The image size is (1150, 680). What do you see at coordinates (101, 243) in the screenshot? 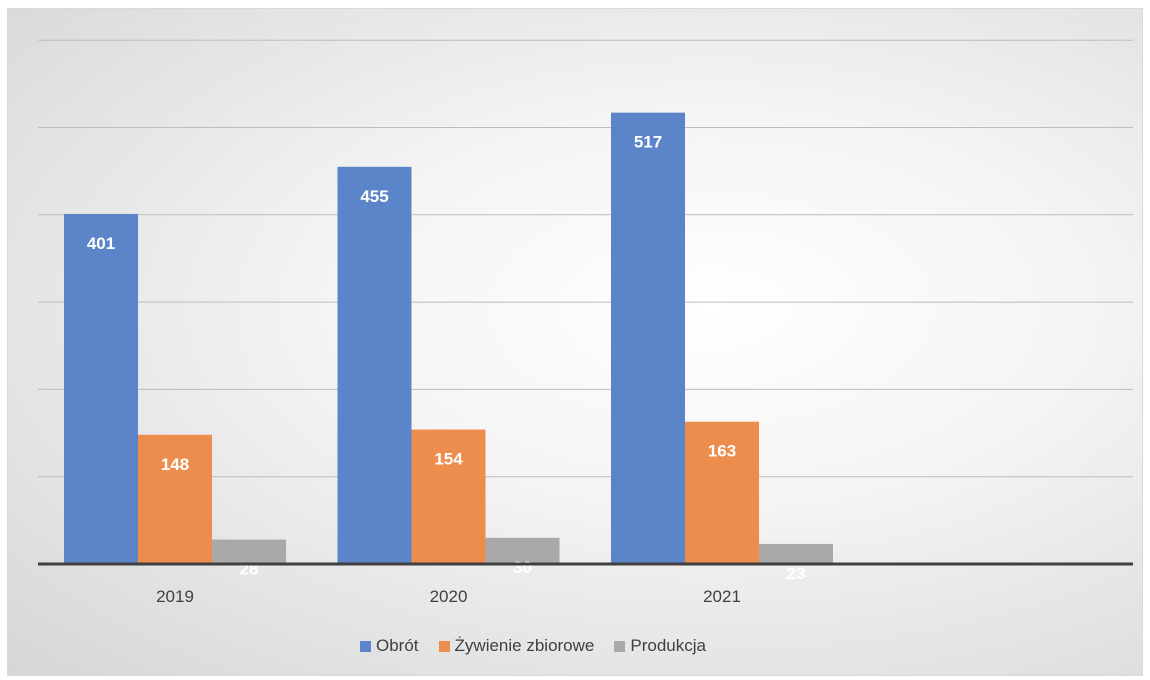
I see `data-label: 401` at bounding box center [101, 243].